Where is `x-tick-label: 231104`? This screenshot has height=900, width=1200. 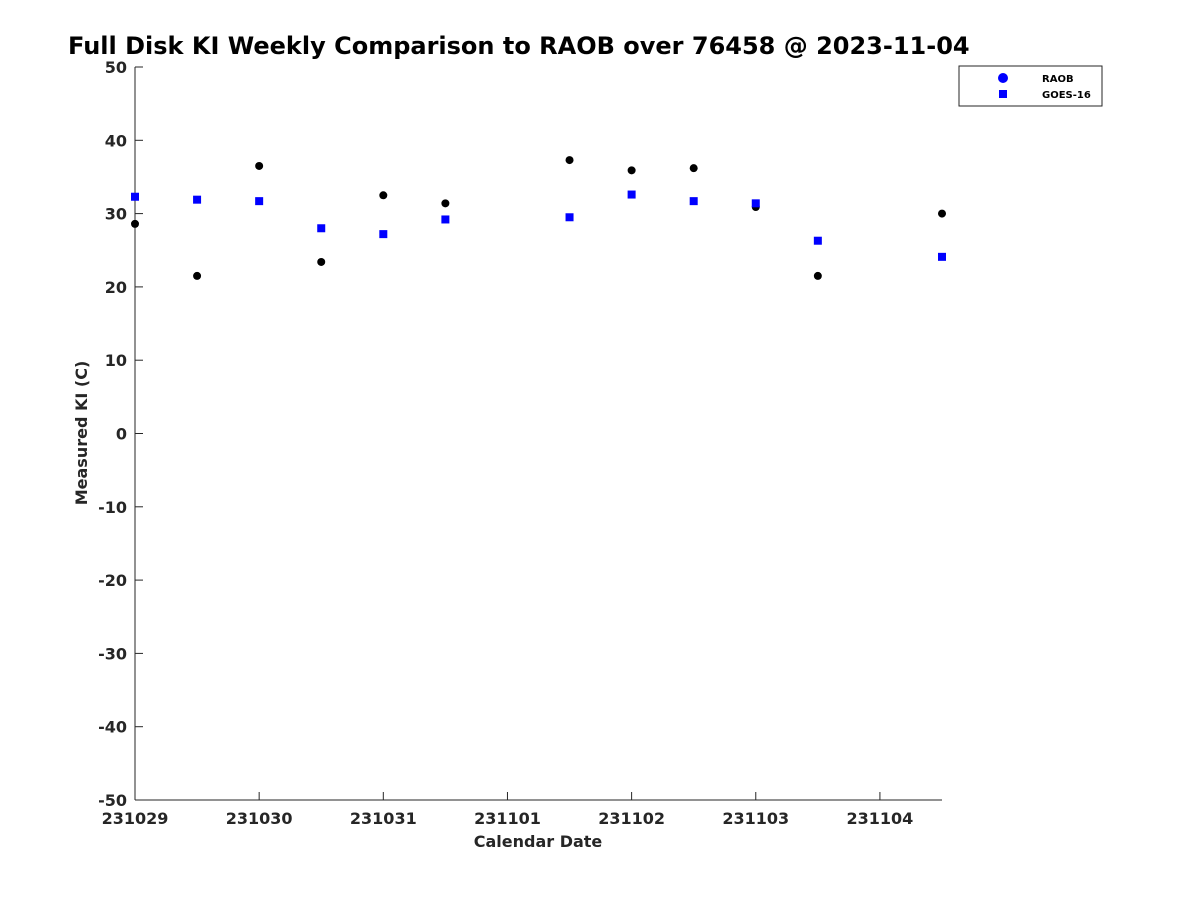 x-tick-label: 231104 is located at coordinates (880, 818).